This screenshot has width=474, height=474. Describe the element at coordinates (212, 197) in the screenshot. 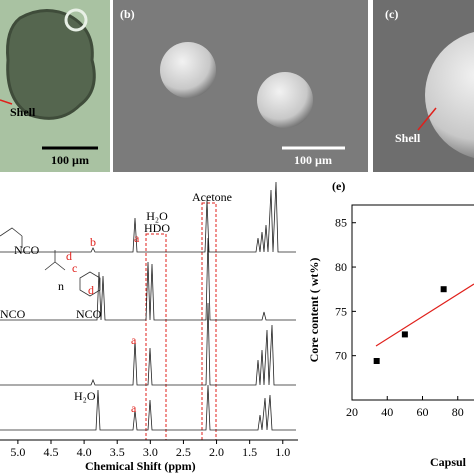

I see `peak-label: Acetone` at that location.